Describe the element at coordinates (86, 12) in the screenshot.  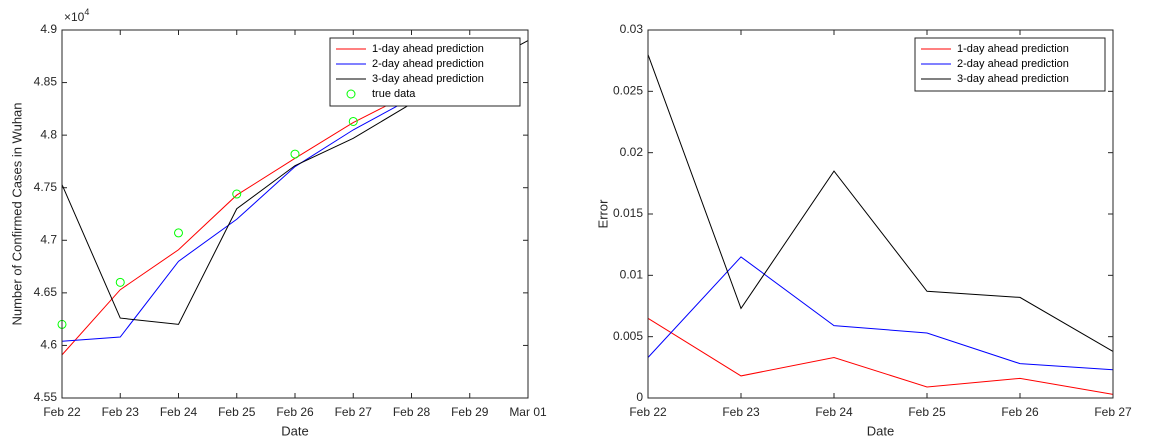
I see `multiplier-exponent: 4` at that location.